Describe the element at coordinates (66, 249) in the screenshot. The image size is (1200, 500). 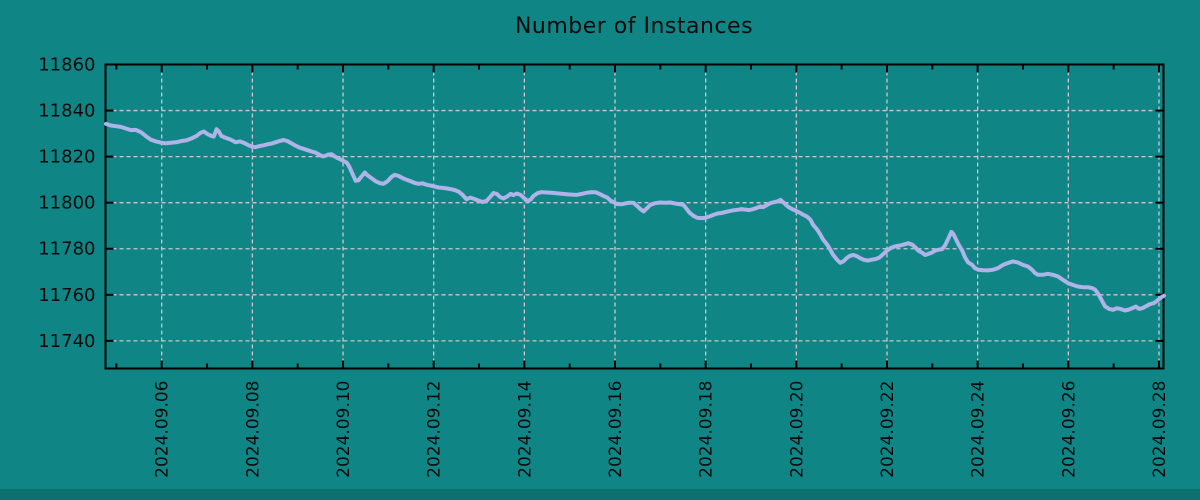
I see `y-tick-label: 11780` at that location.